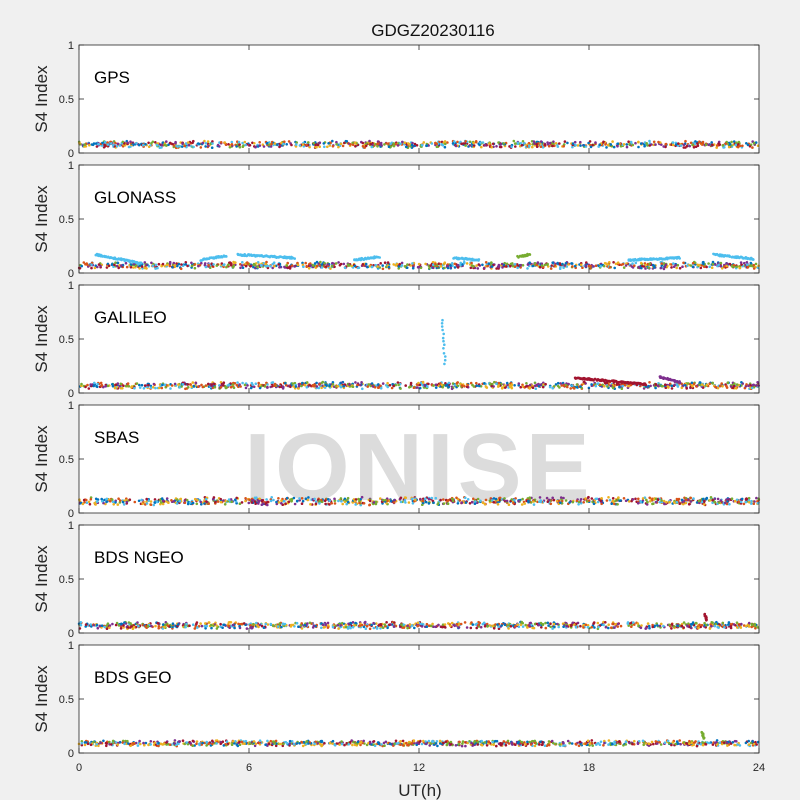 Image resolution: width=800 pixels, height=800 pixels. I want to click on y-axis-label: S4 Index, so click(41, 99).